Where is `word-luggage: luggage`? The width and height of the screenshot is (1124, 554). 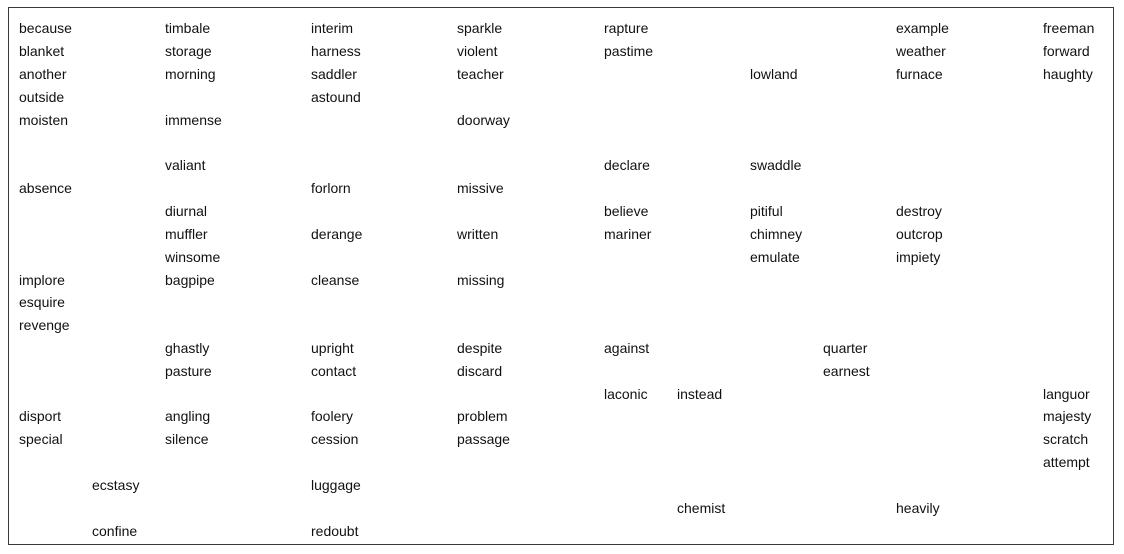 word-luggage: luggage is located at coordinates (336, 485).